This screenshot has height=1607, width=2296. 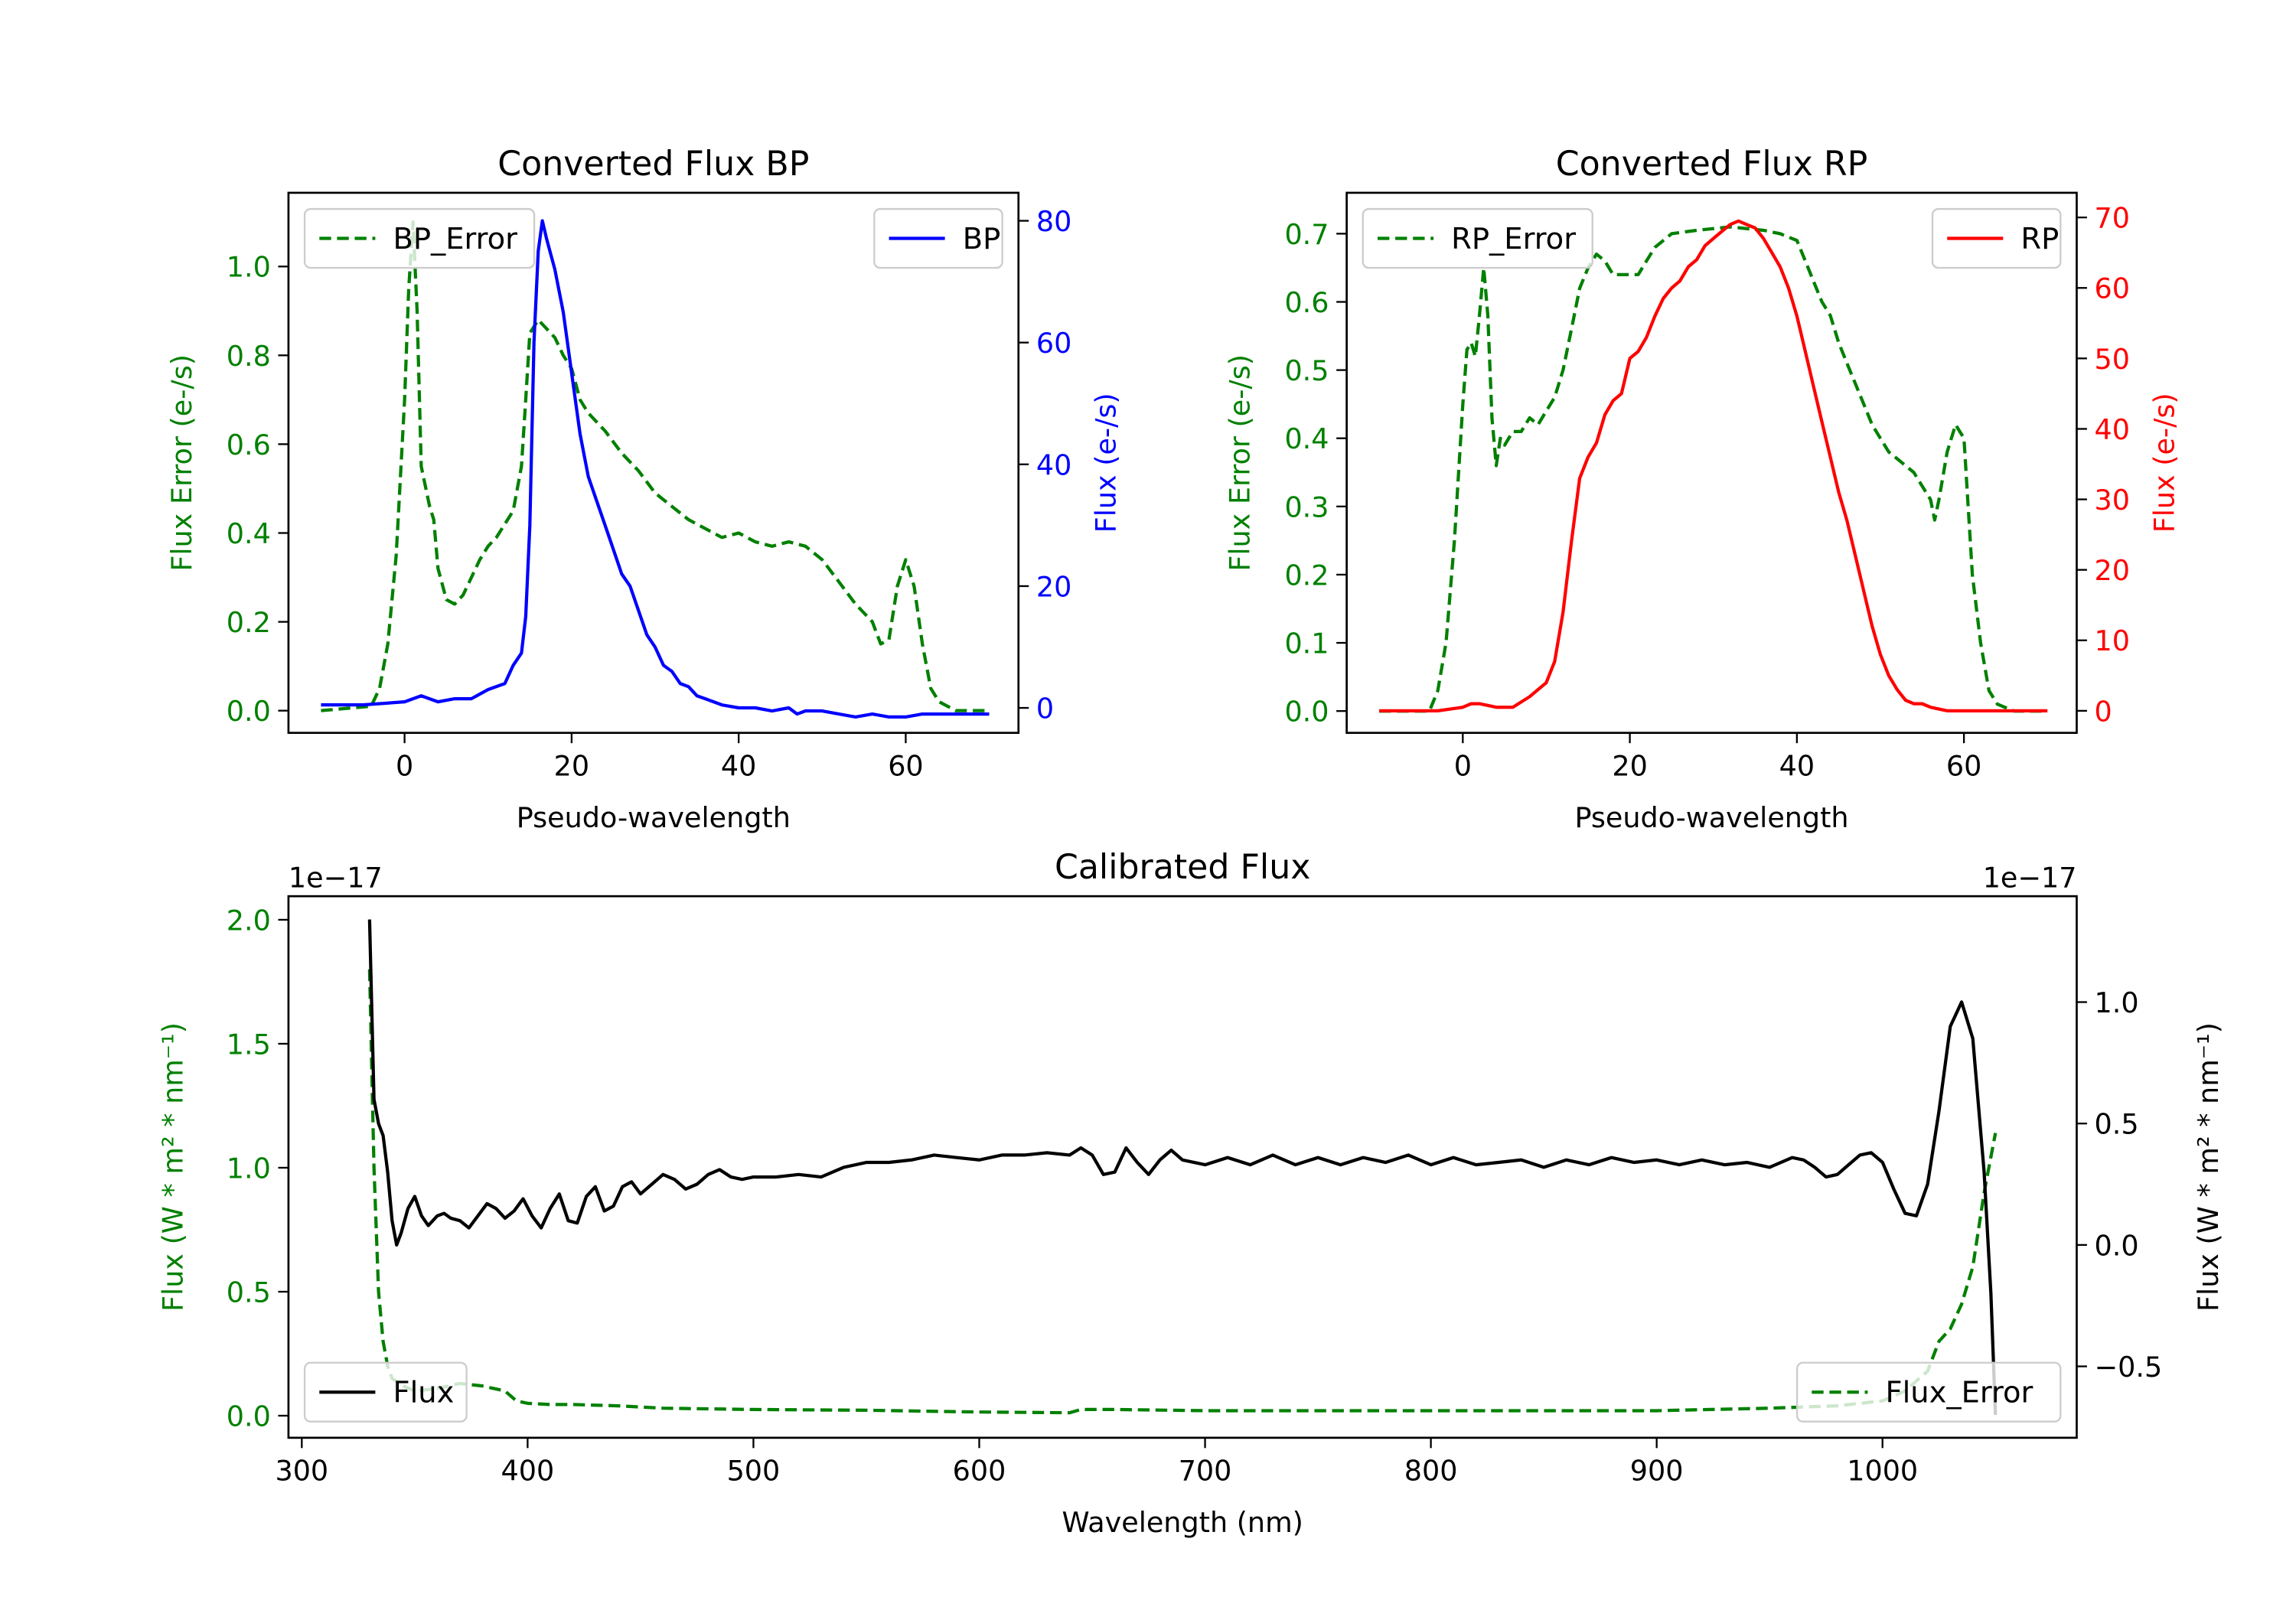 I want to click on y-left-tick-label: 2.0, so click(x=249, y=920).